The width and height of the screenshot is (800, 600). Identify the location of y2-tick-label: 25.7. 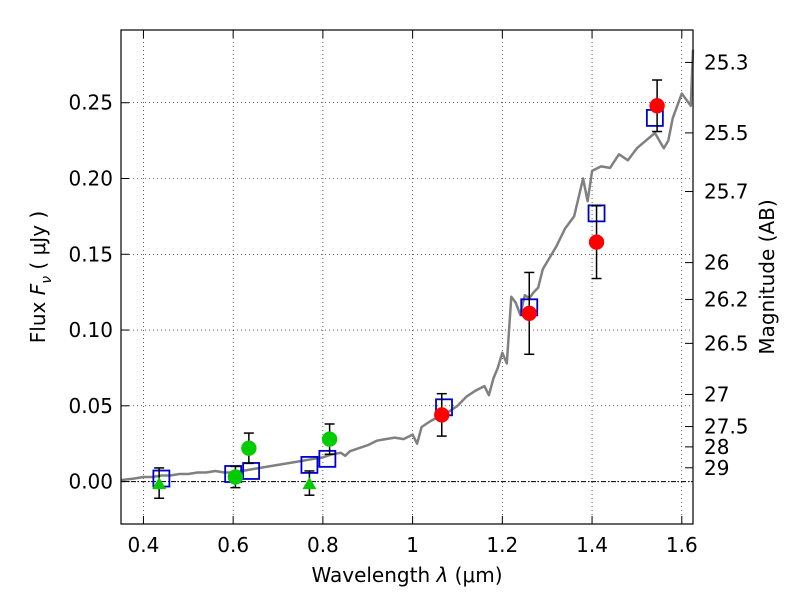
(726, 192).